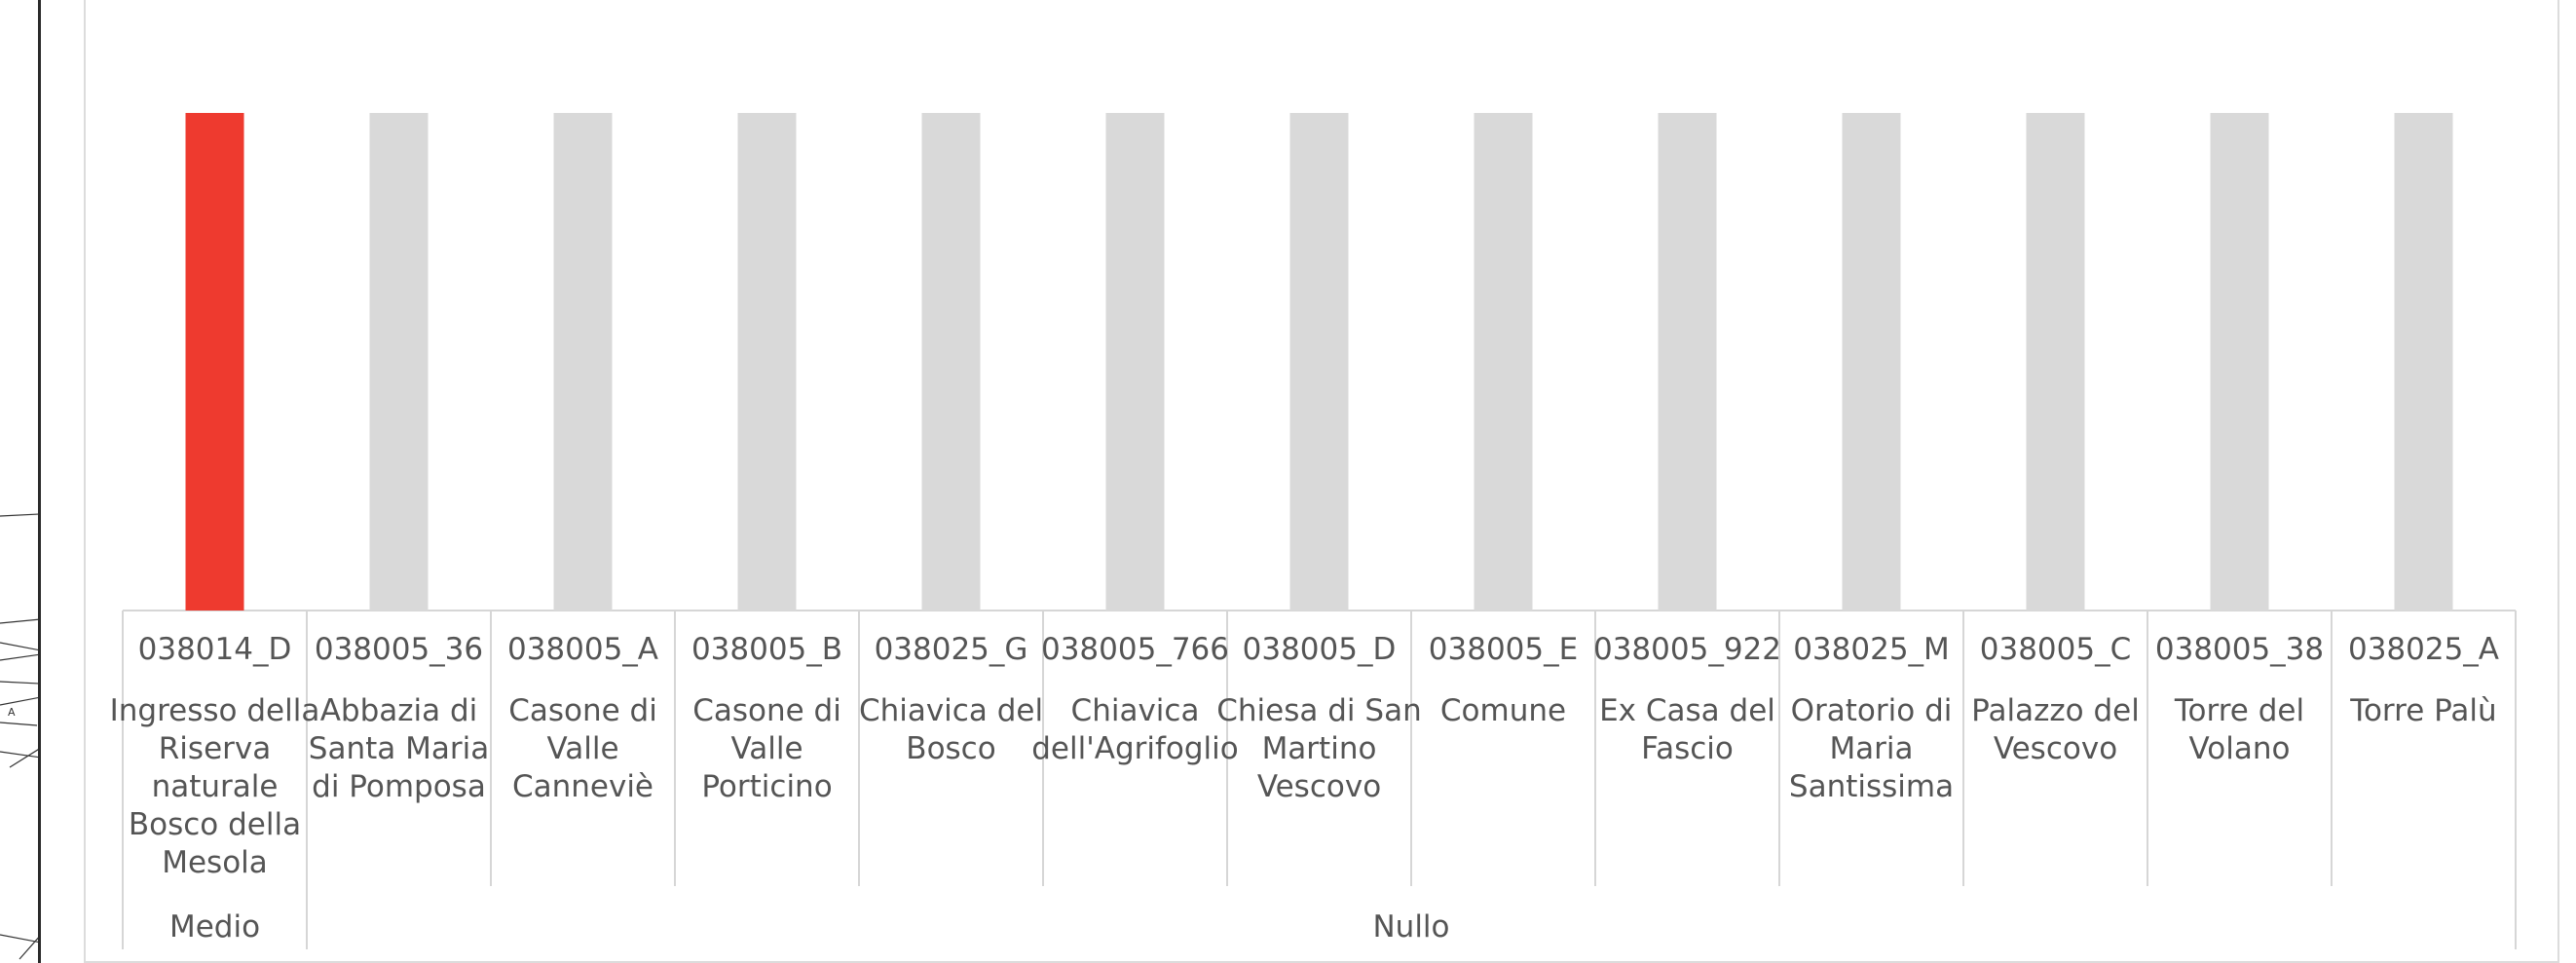 The height and width of the screenshot is (963, 2576). What do you see at coordinates (2422, 710) in the screenshot?
I see `tick-label-name: Torre Palù` at bounding box center [2422, 710].